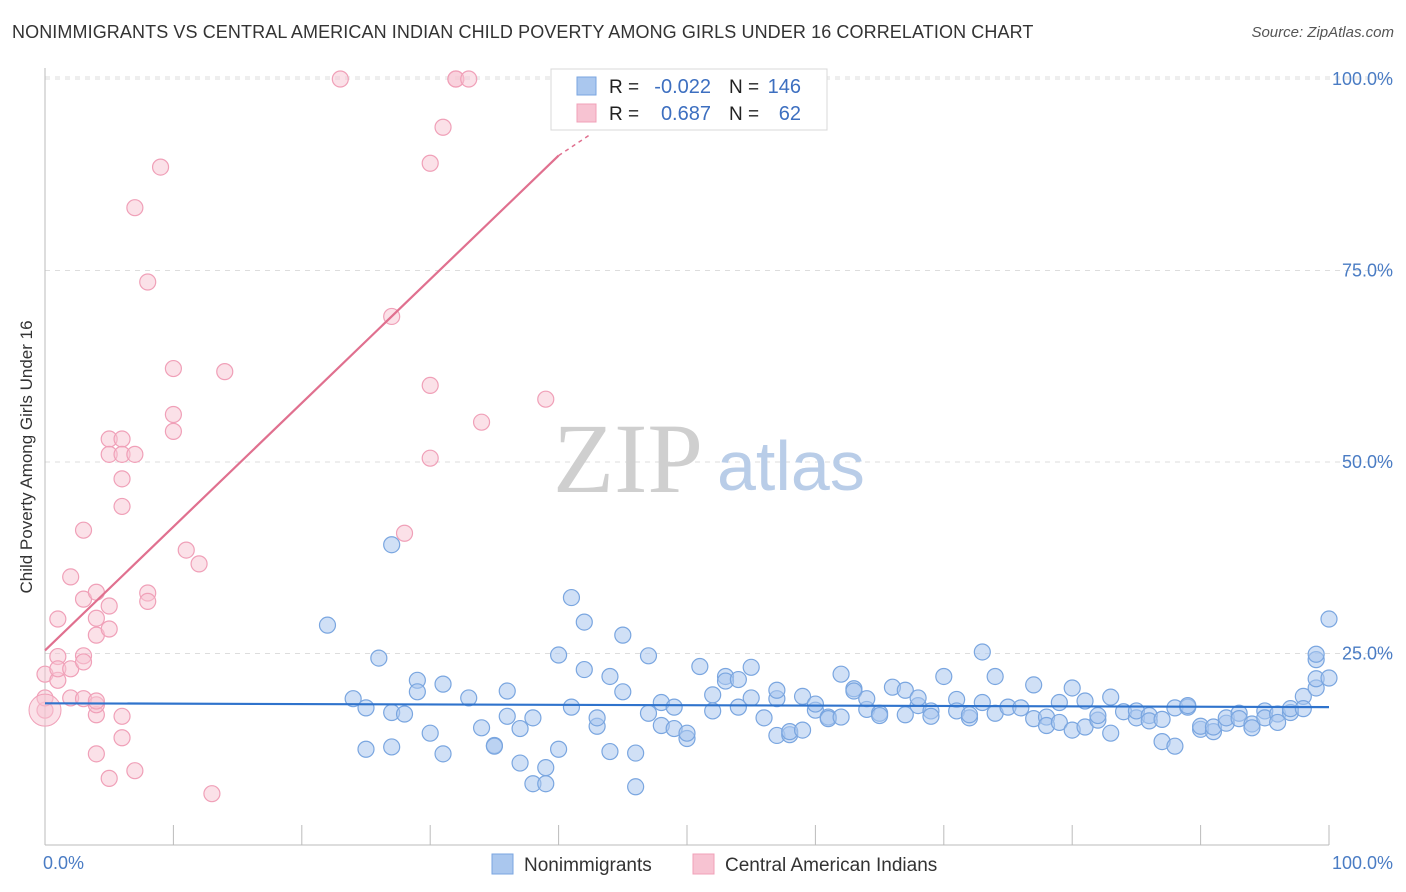  Describe the element at coordinates (45, 710) in the screenshot. I see `data-point-central-american-indians-large` at that location.